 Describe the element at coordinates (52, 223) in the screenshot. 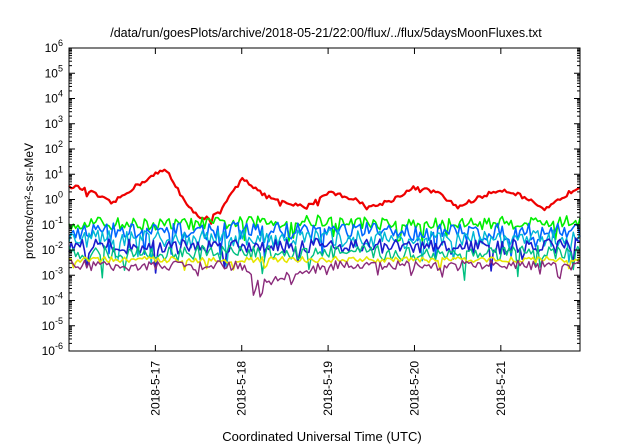

I see `y-tick-label: 10⁻¹` at that location.